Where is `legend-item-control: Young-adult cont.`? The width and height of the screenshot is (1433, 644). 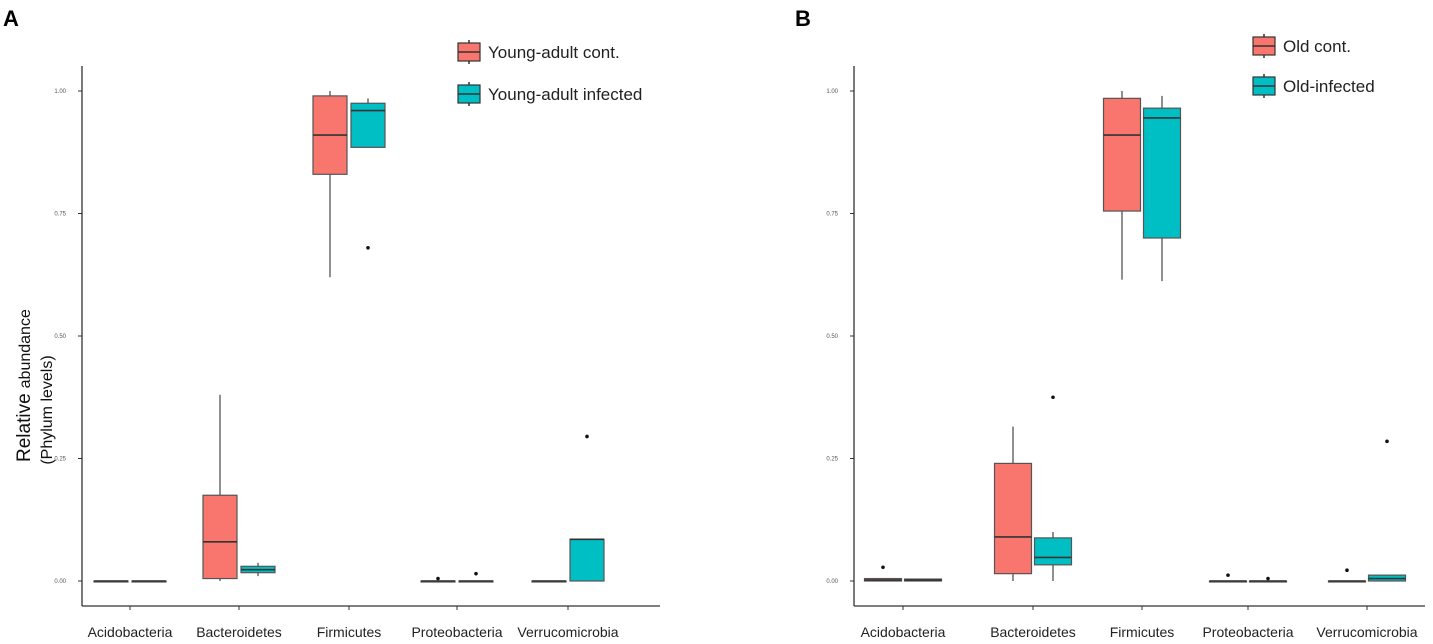 legend-item-control: Young-adult cont. is located at coordinates (538, 52).